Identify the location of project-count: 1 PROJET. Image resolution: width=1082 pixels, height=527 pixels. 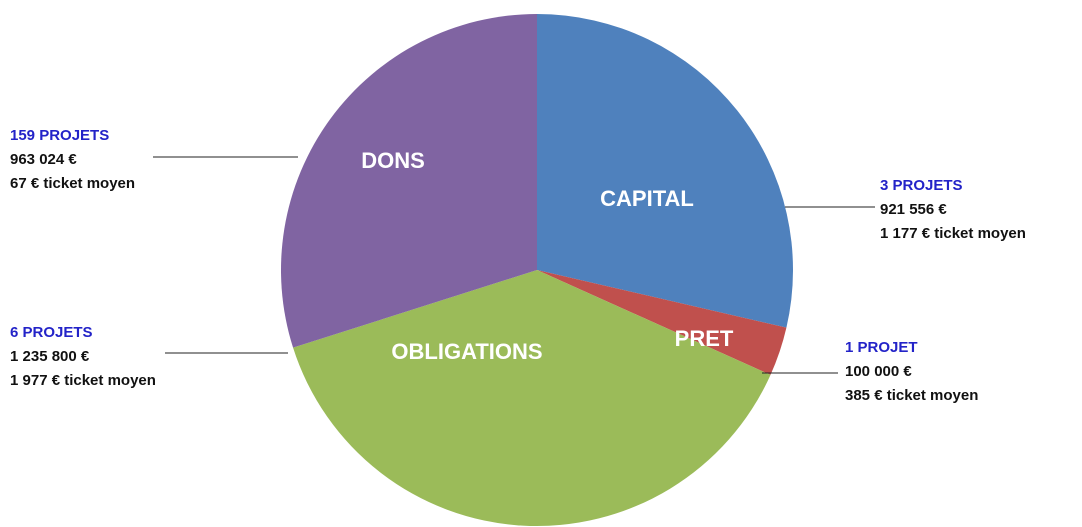
(881, 347).